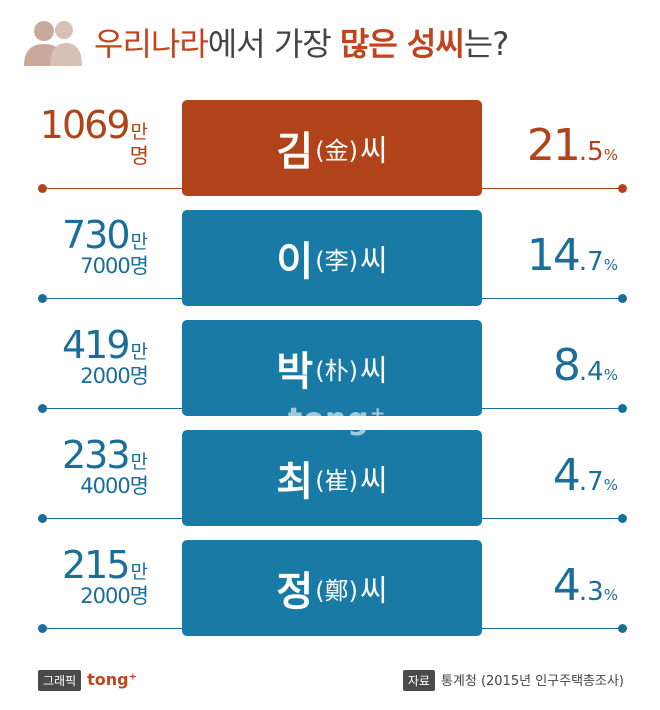  What do you see at coordinates (336, 480) in the screenshot?
I see `surname-hanja: (崔)` at bounding box center [336, 480].